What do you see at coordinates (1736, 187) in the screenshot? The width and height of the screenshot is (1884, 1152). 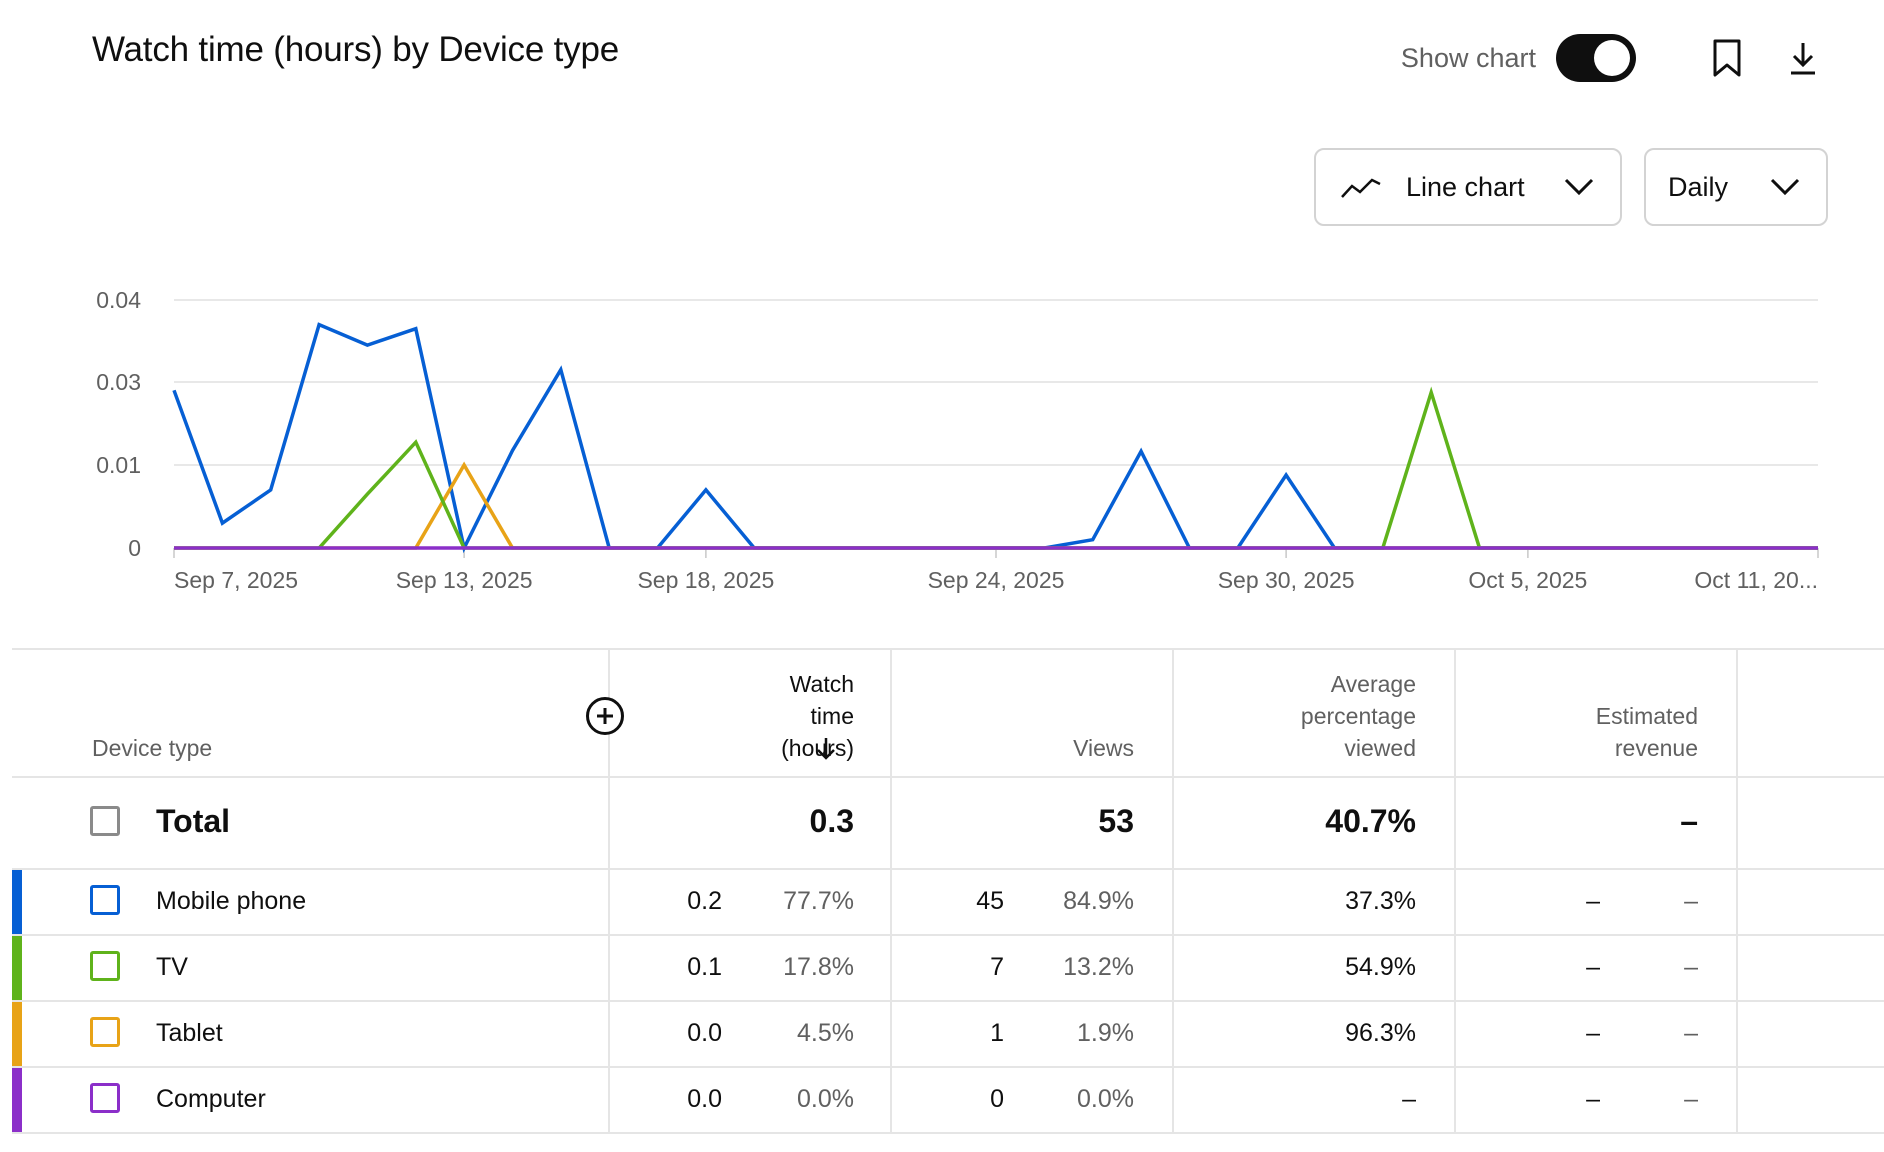 I see `period-dropdown: Daily` at bounding box center [1736, 187].